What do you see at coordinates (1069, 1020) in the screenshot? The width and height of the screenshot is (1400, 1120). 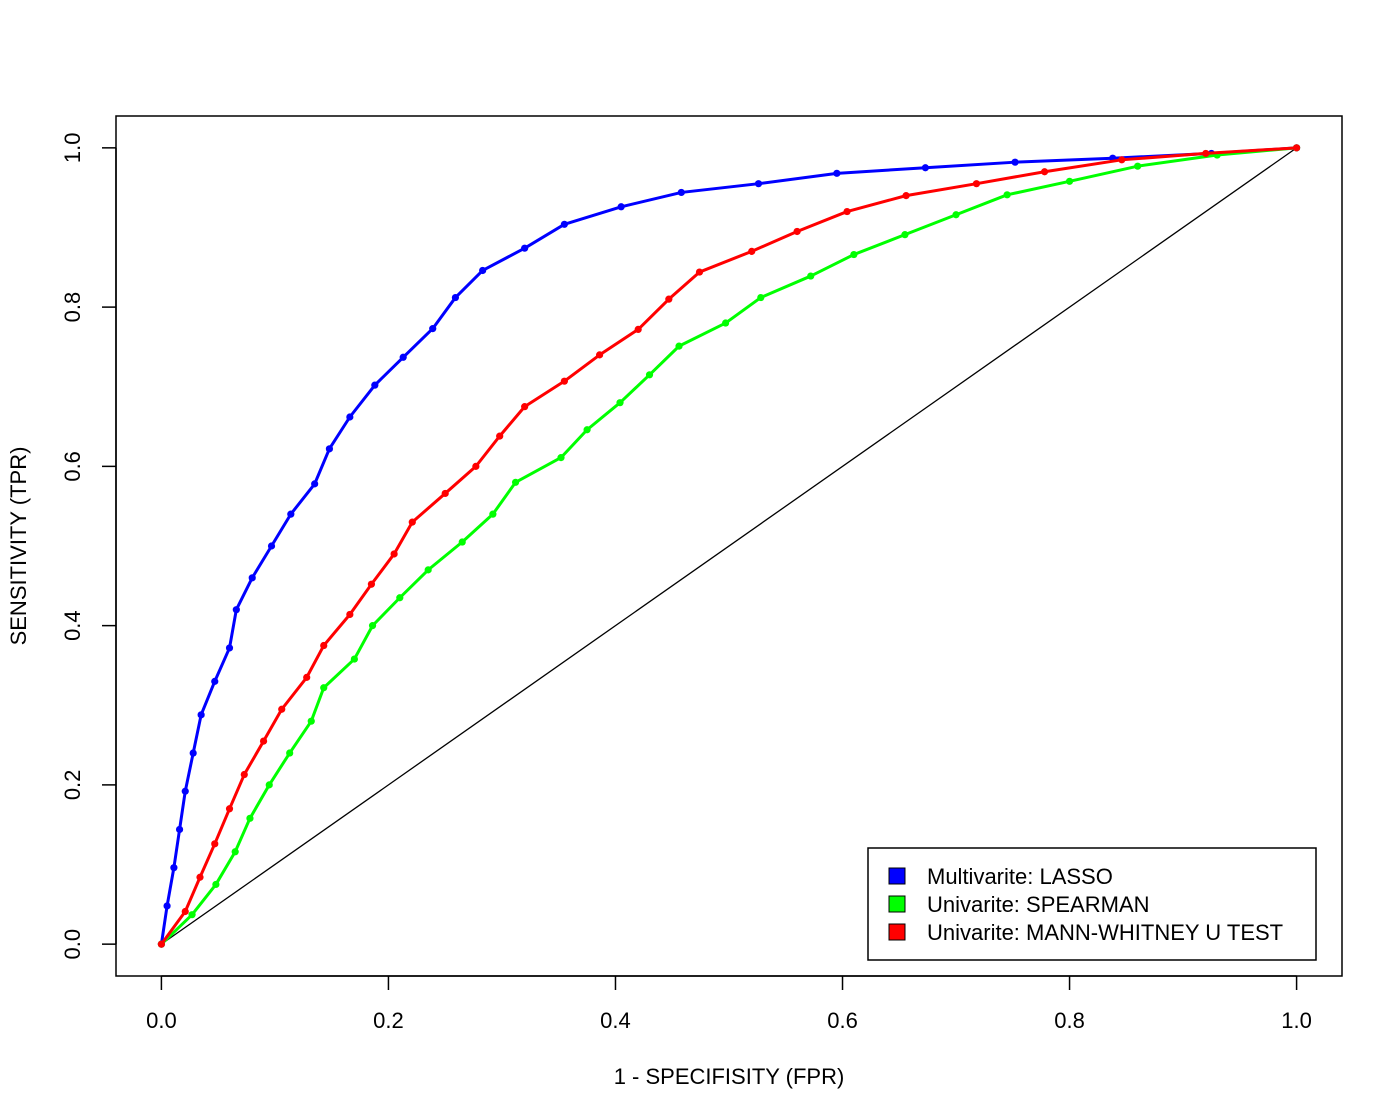 I see `x-tick-label: 0.8` at bounding box center [1069, 1020].